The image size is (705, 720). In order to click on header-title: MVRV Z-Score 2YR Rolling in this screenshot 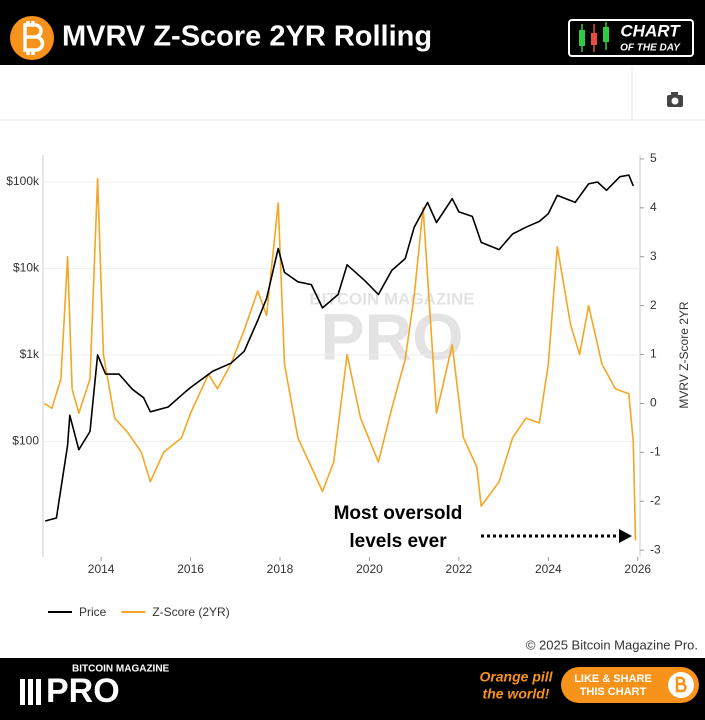, I will do `click(247, 37)`.